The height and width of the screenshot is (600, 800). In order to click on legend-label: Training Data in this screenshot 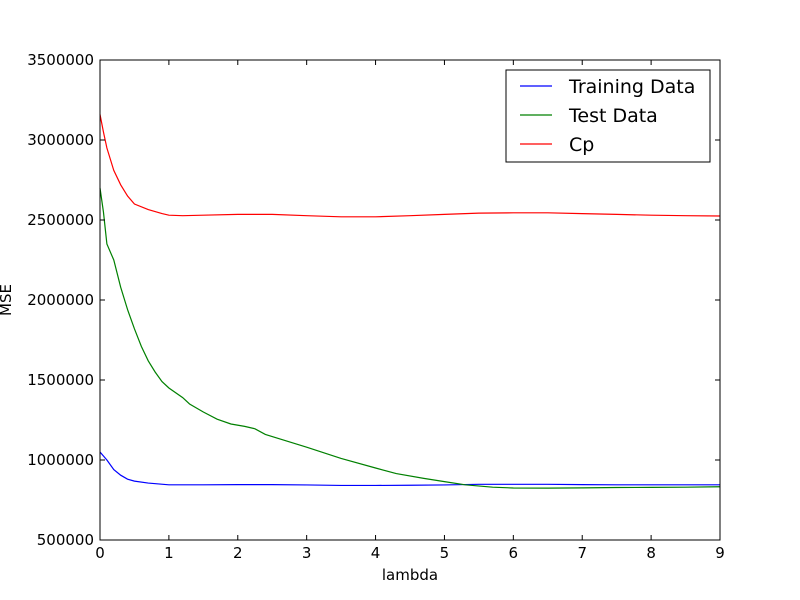, I will do `click(631, 87)`.